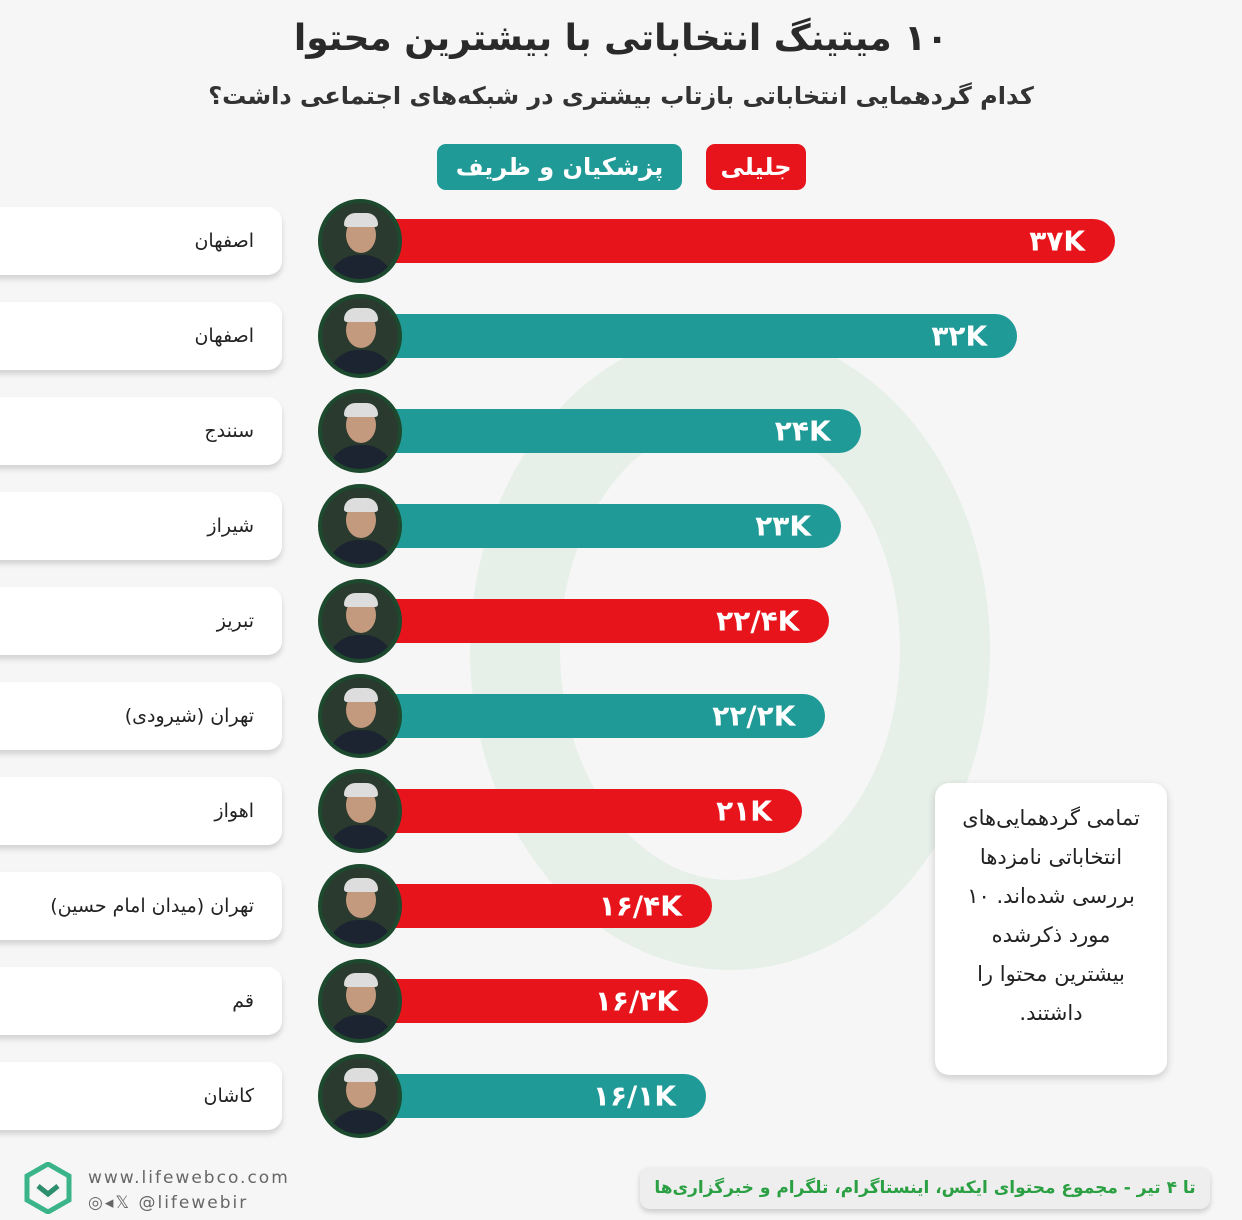  I want to click on location-label: اهواز, so click(141, 811).